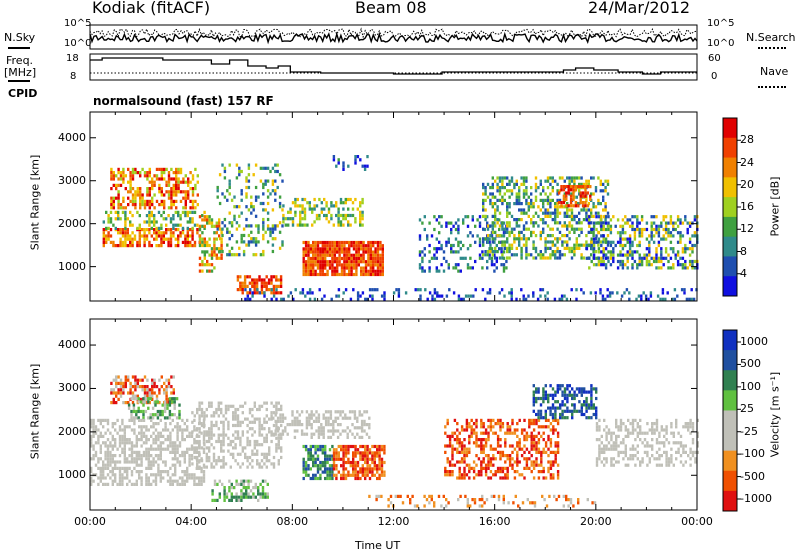  Describe the element at coordinates (743, 251) in the screenshot. I see `power-colorbar-tick-label-1: 8` at that location.